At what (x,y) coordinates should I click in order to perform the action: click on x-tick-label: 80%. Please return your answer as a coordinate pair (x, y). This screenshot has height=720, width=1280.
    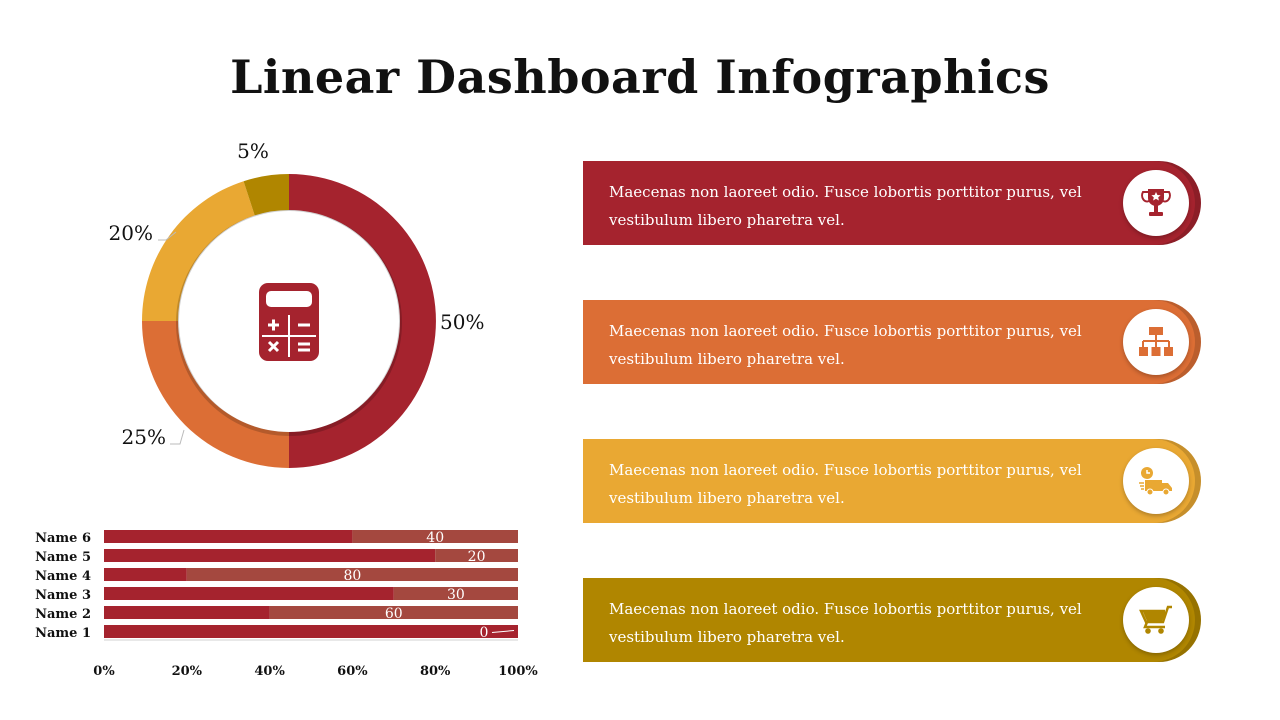
    Looking at the image, I should click on (435, 671).